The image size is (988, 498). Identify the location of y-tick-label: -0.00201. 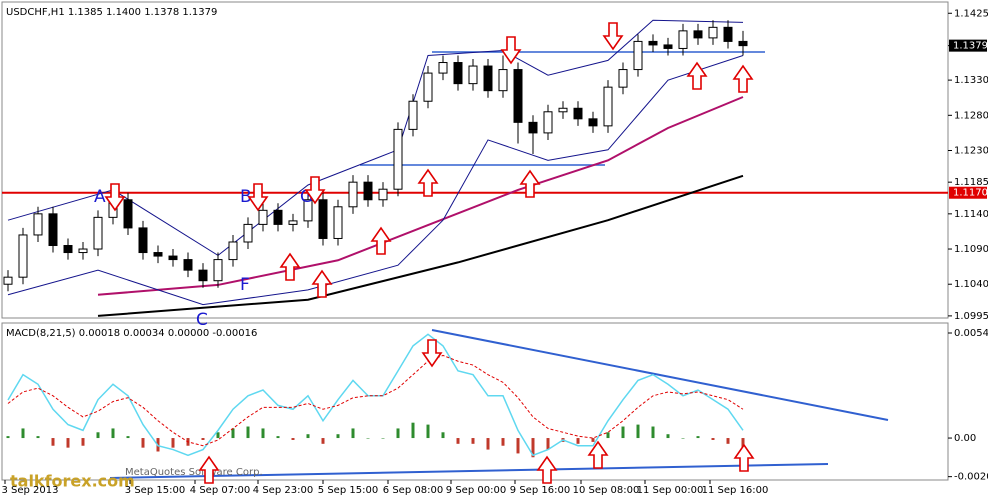
(971, 477).